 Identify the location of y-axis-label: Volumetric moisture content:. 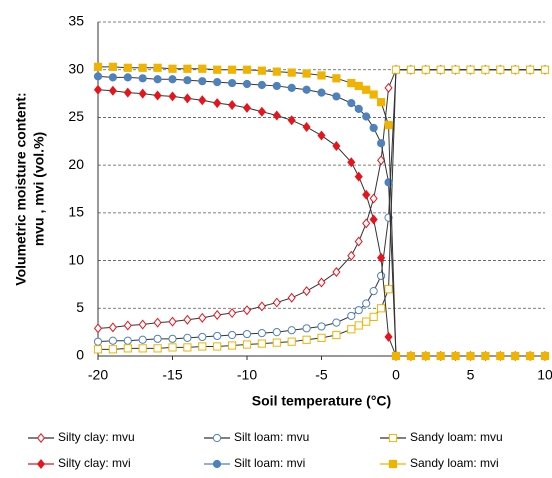
(21, 188).